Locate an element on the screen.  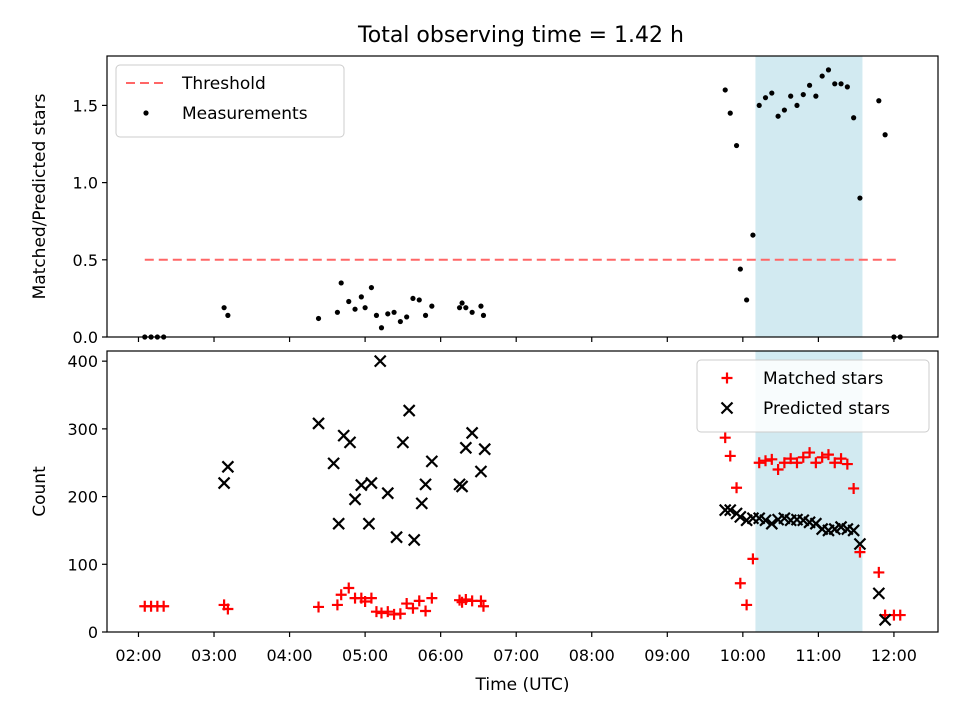
legend-box is located at coordinates (813, 396).